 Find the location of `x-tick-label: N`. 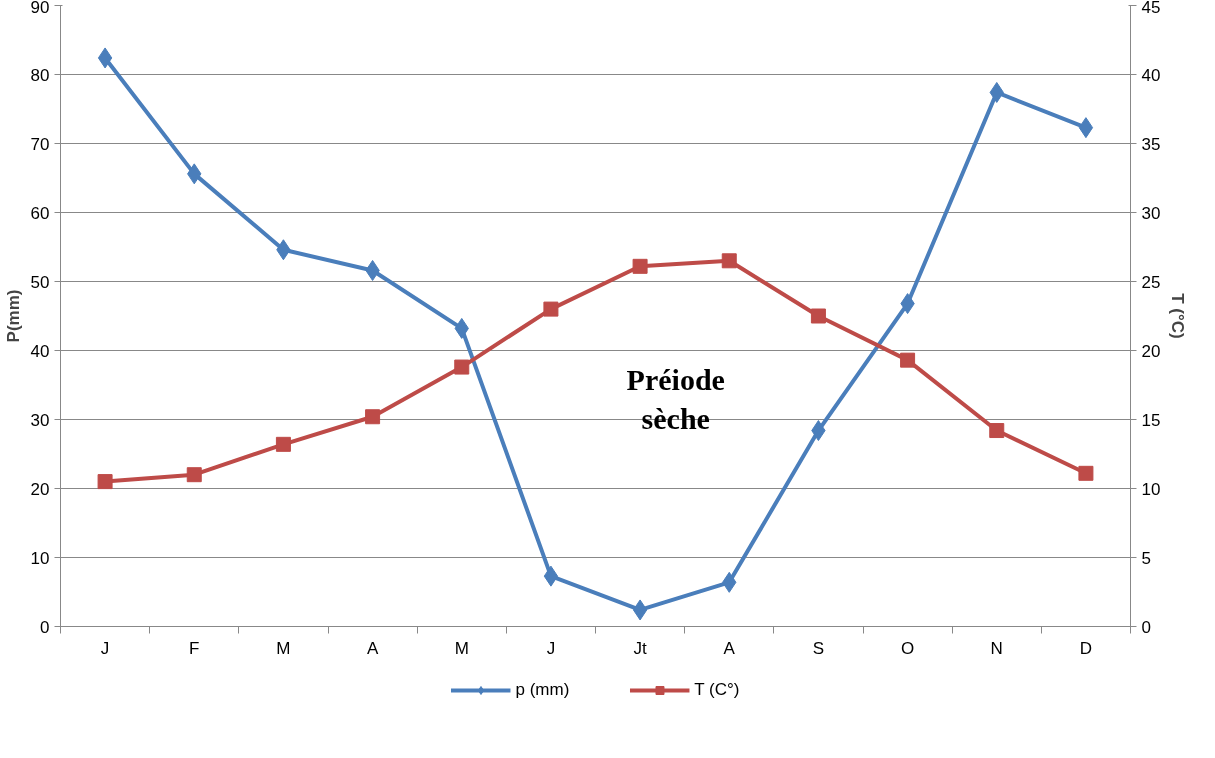

x-tick-label: N is located at coordinates (996, 648).